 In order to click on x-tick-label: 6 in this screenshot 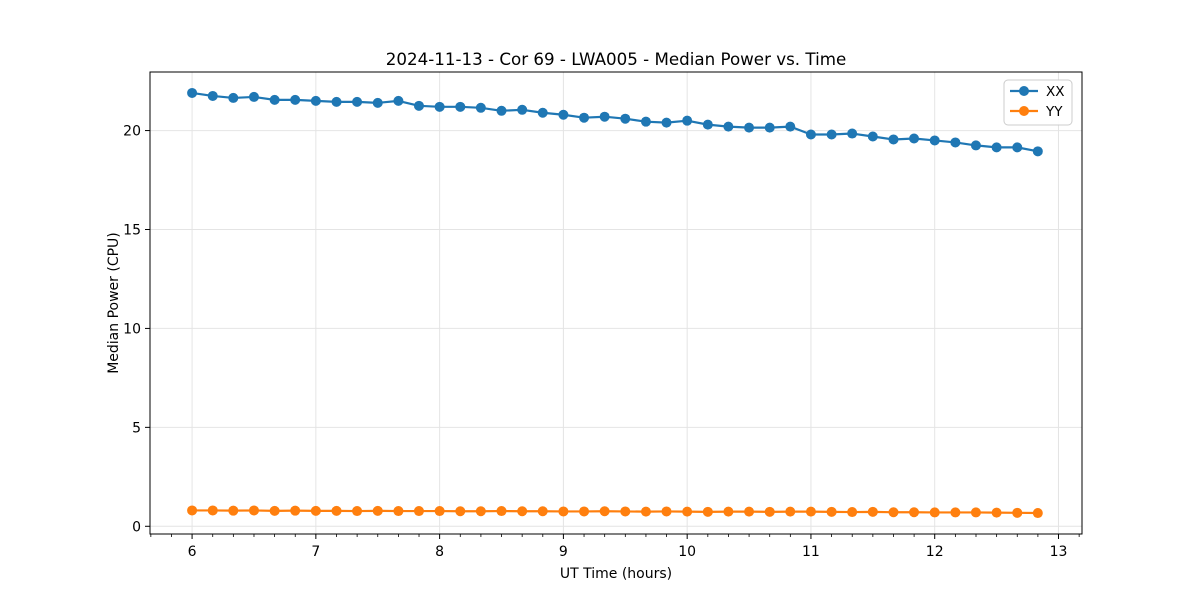, I will do `click(192, 552)`.